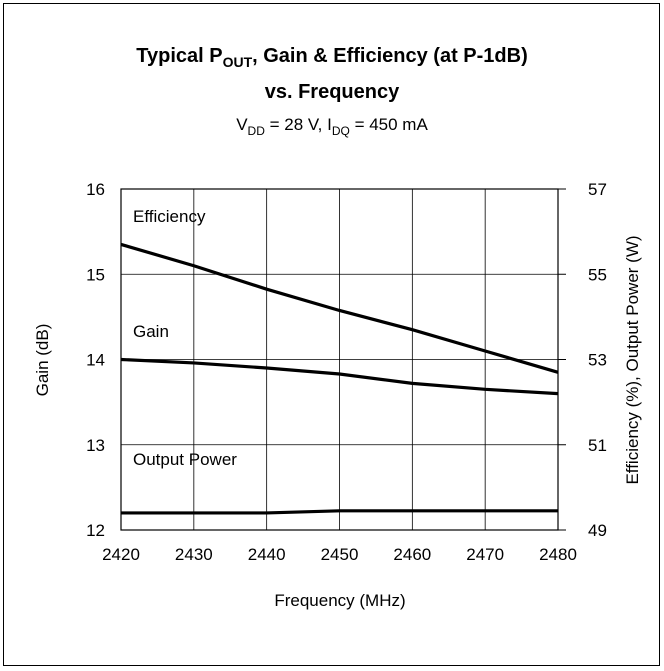 The width and height of the screenshot is (664, 671). I want to click on subtitle-part: V, so click(242, 124).